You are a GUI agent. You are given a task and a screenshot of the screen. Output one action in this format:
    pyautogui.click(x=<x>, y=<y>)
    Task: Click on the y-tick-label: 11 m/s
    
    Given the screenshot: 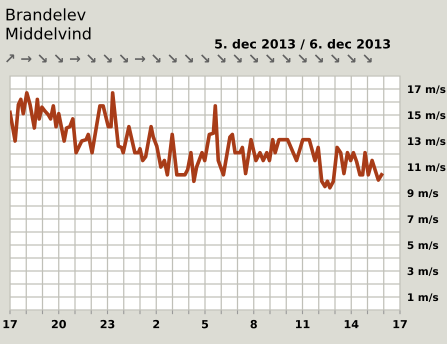 What is the action you would take?
    pyautogui.click(x=427, y=167)
    